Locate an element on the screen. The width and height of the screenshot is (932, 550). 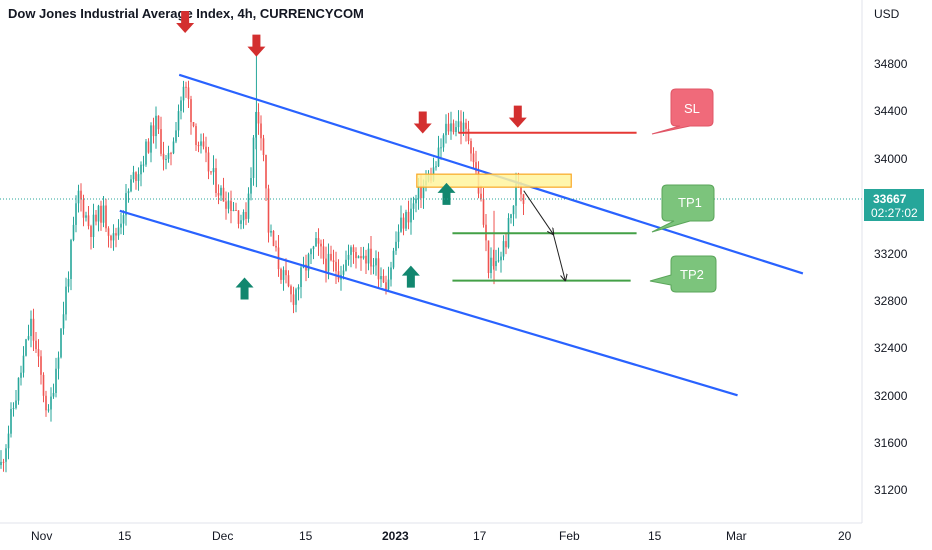
price-tick: 32800 is located at coordinates (891, 301).